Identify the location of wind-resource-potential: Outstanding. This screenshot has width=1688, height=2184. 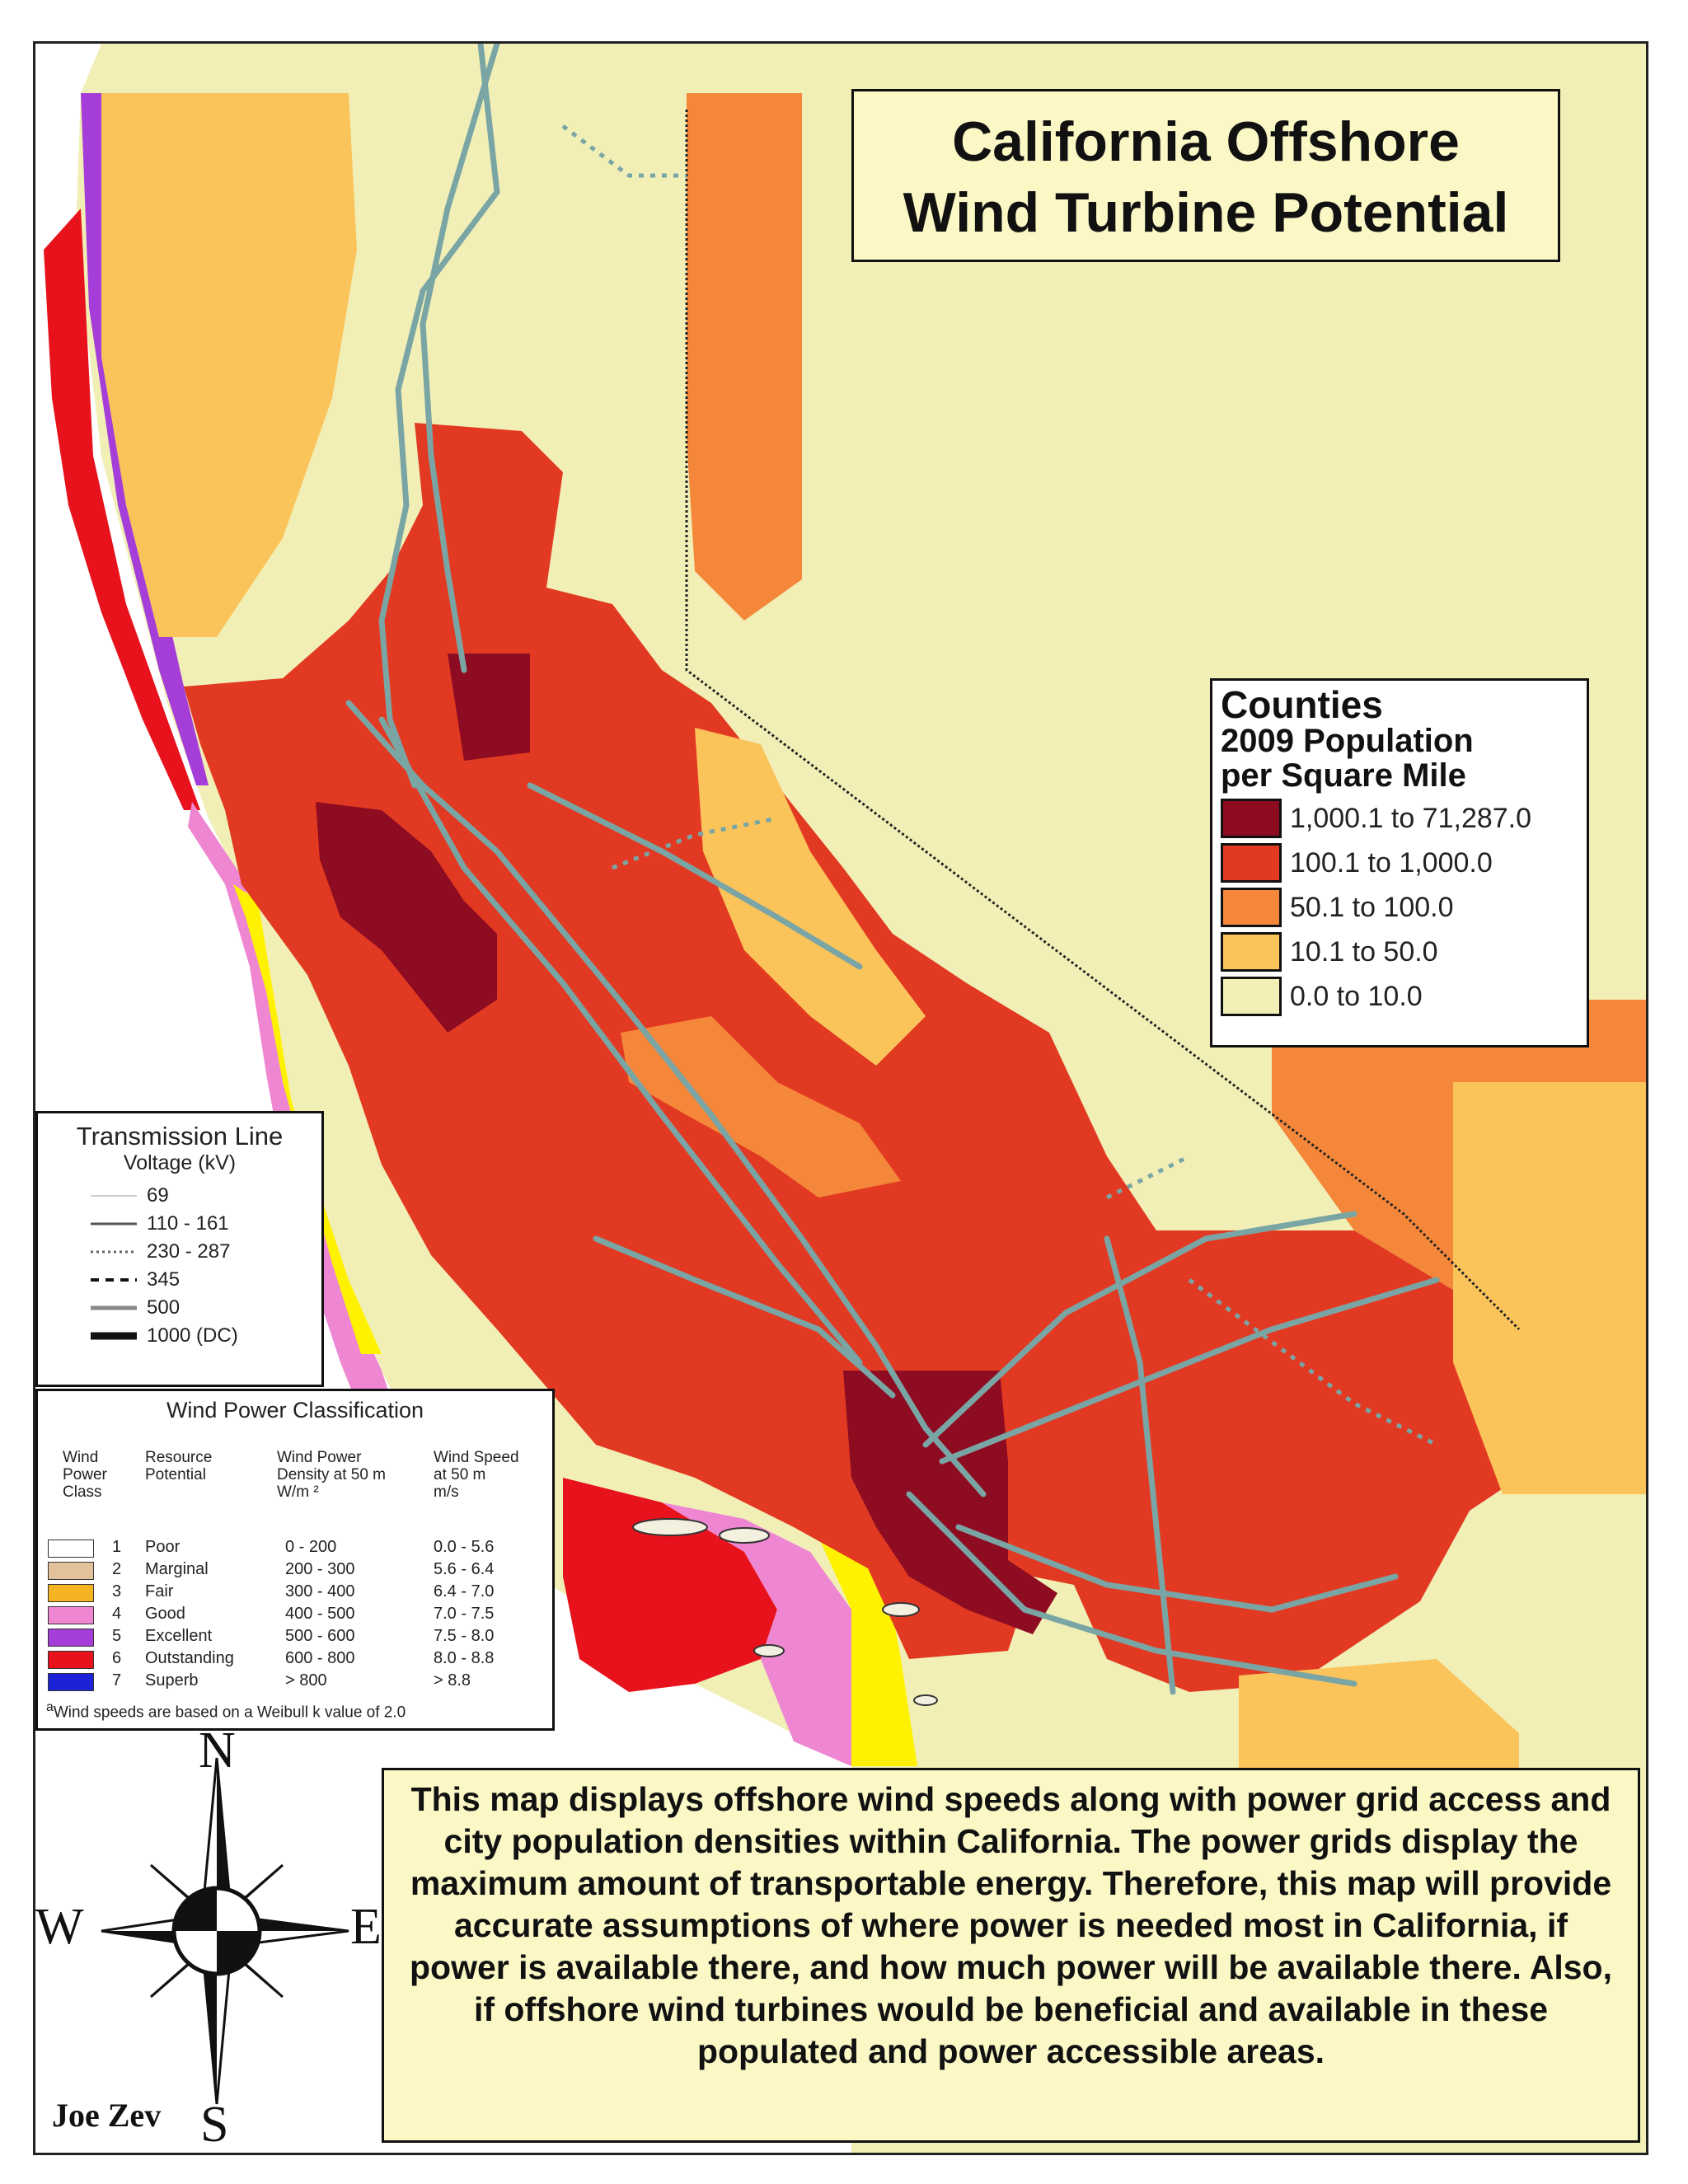
(190, 1658).